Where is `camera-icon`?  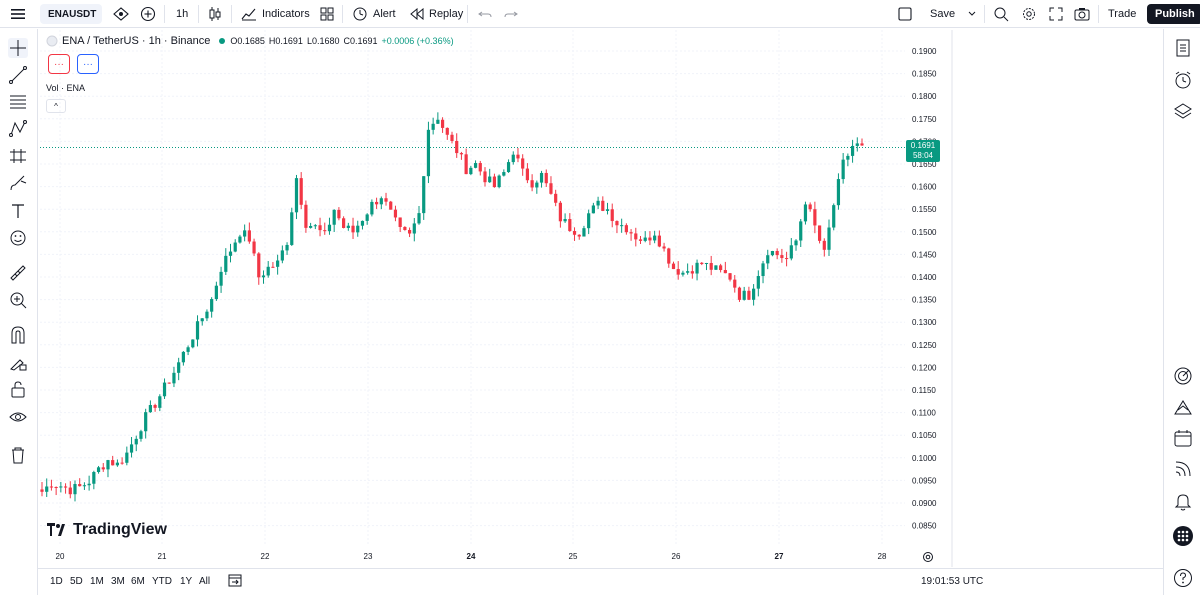 camera-icon is located at coordinates (1082, 14).